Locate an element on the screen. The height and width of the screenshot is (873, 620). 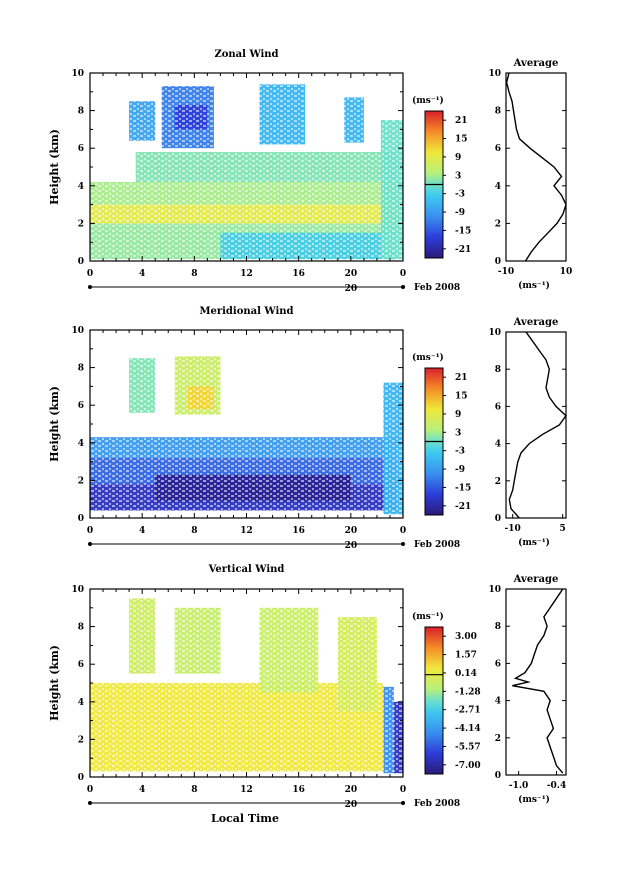
vertical-wind-axes: 0 2 4 6 8 10 0 4 8 12 16 20 0 is located at coordinates (238, 695).